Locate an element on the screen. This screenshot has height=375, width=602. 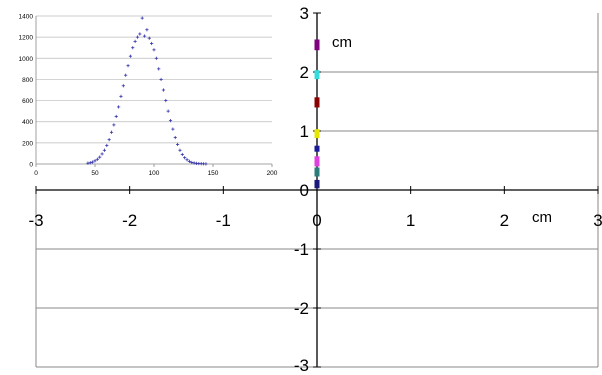
main-y-tick-label: -1 is located at coordinates (301, 249).